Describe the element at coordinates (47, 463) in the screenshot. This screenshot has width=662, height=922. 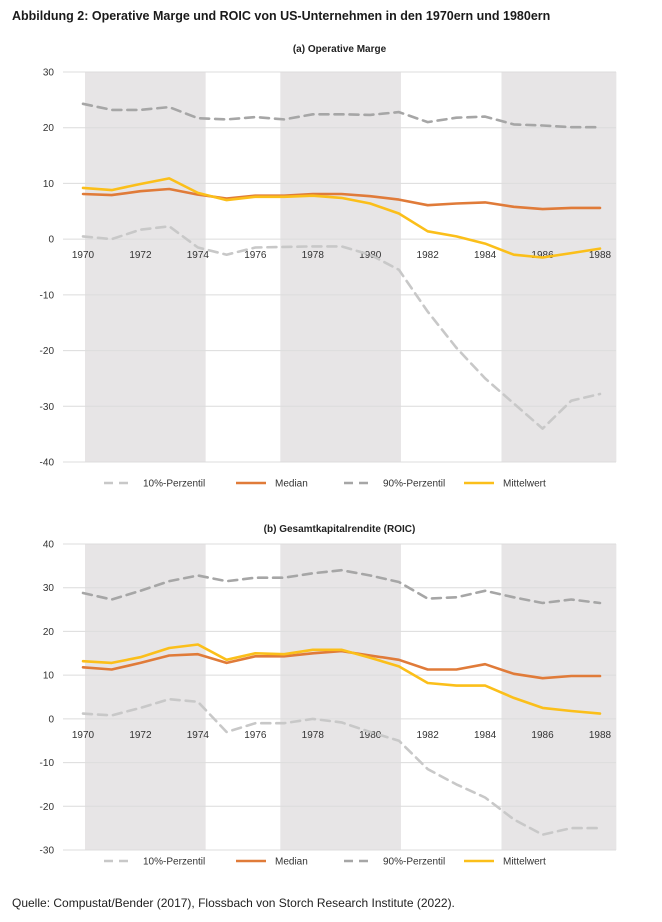
I see `y-tick-label: -40` at that location.